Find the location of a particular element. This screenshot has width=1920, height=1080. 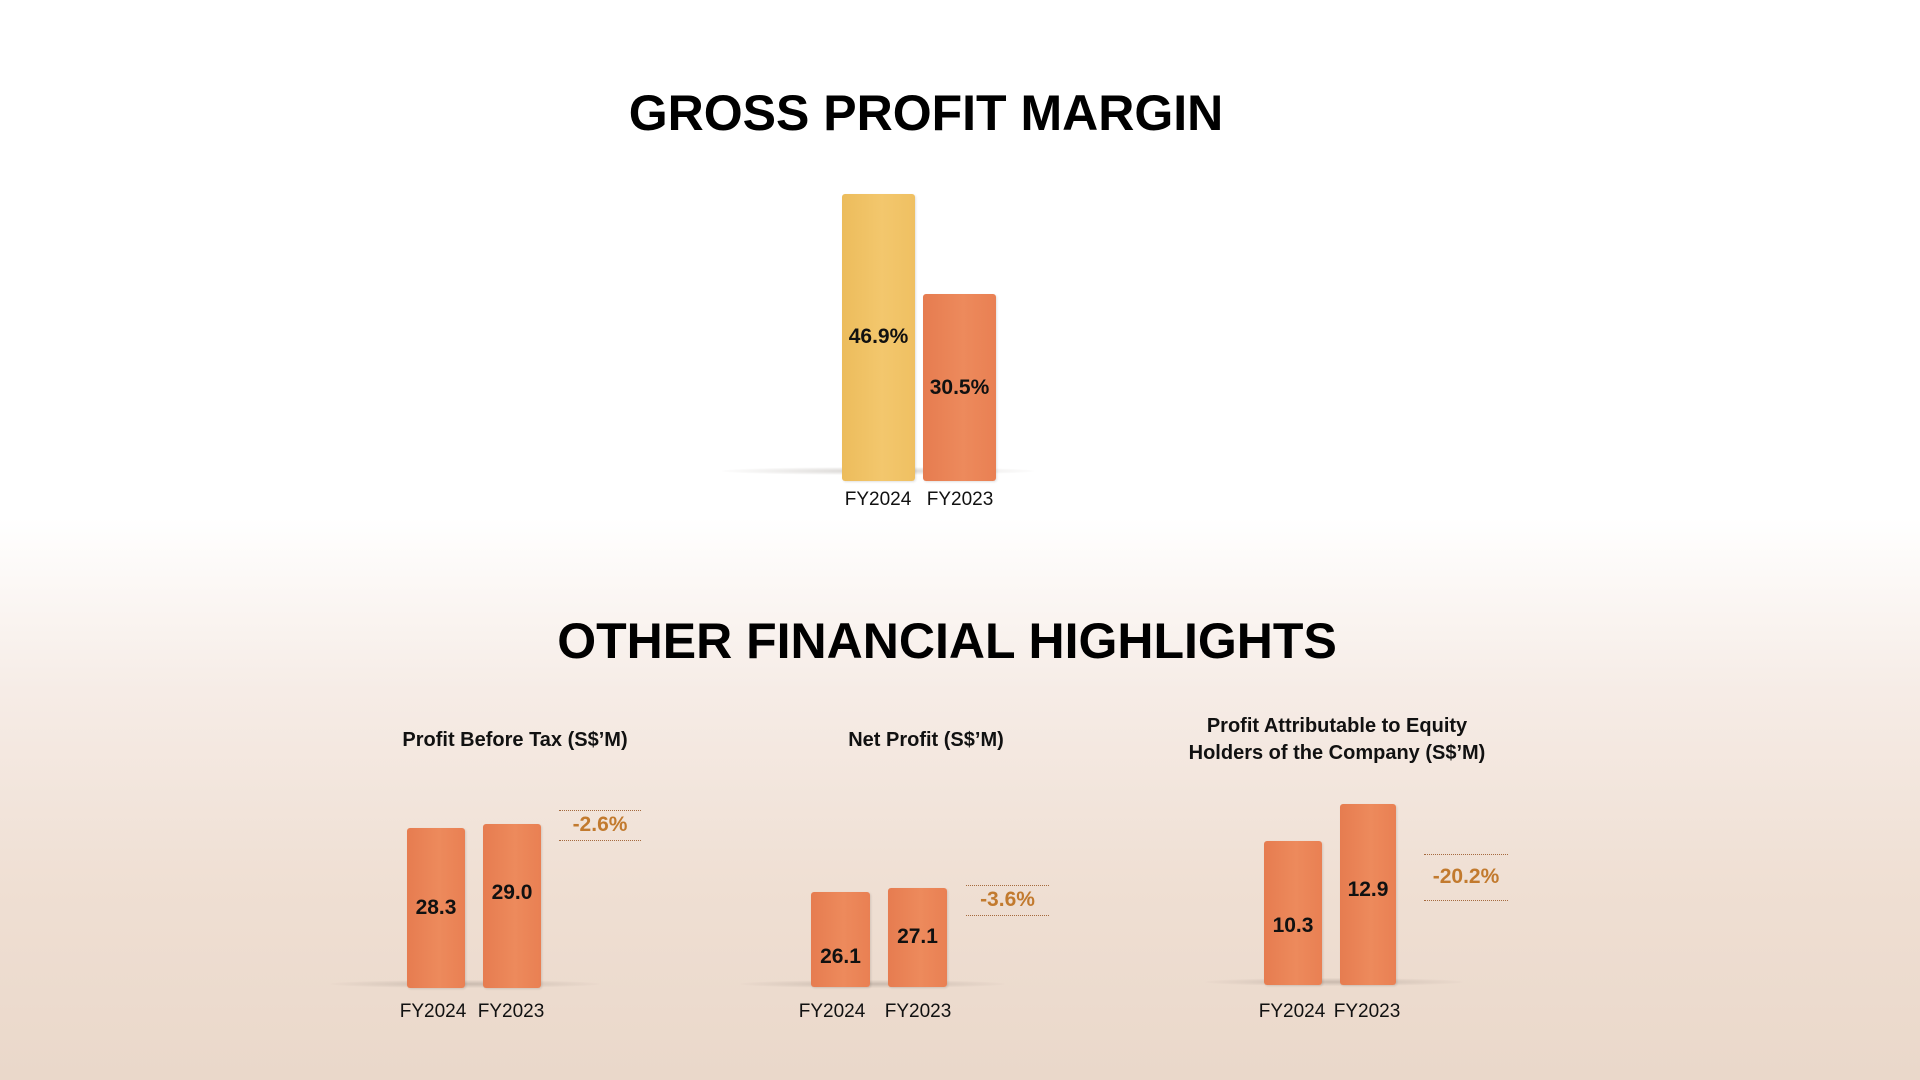

chart-title-line-1: Profit Attributable to Equity is located at coordinates (1337, 726).